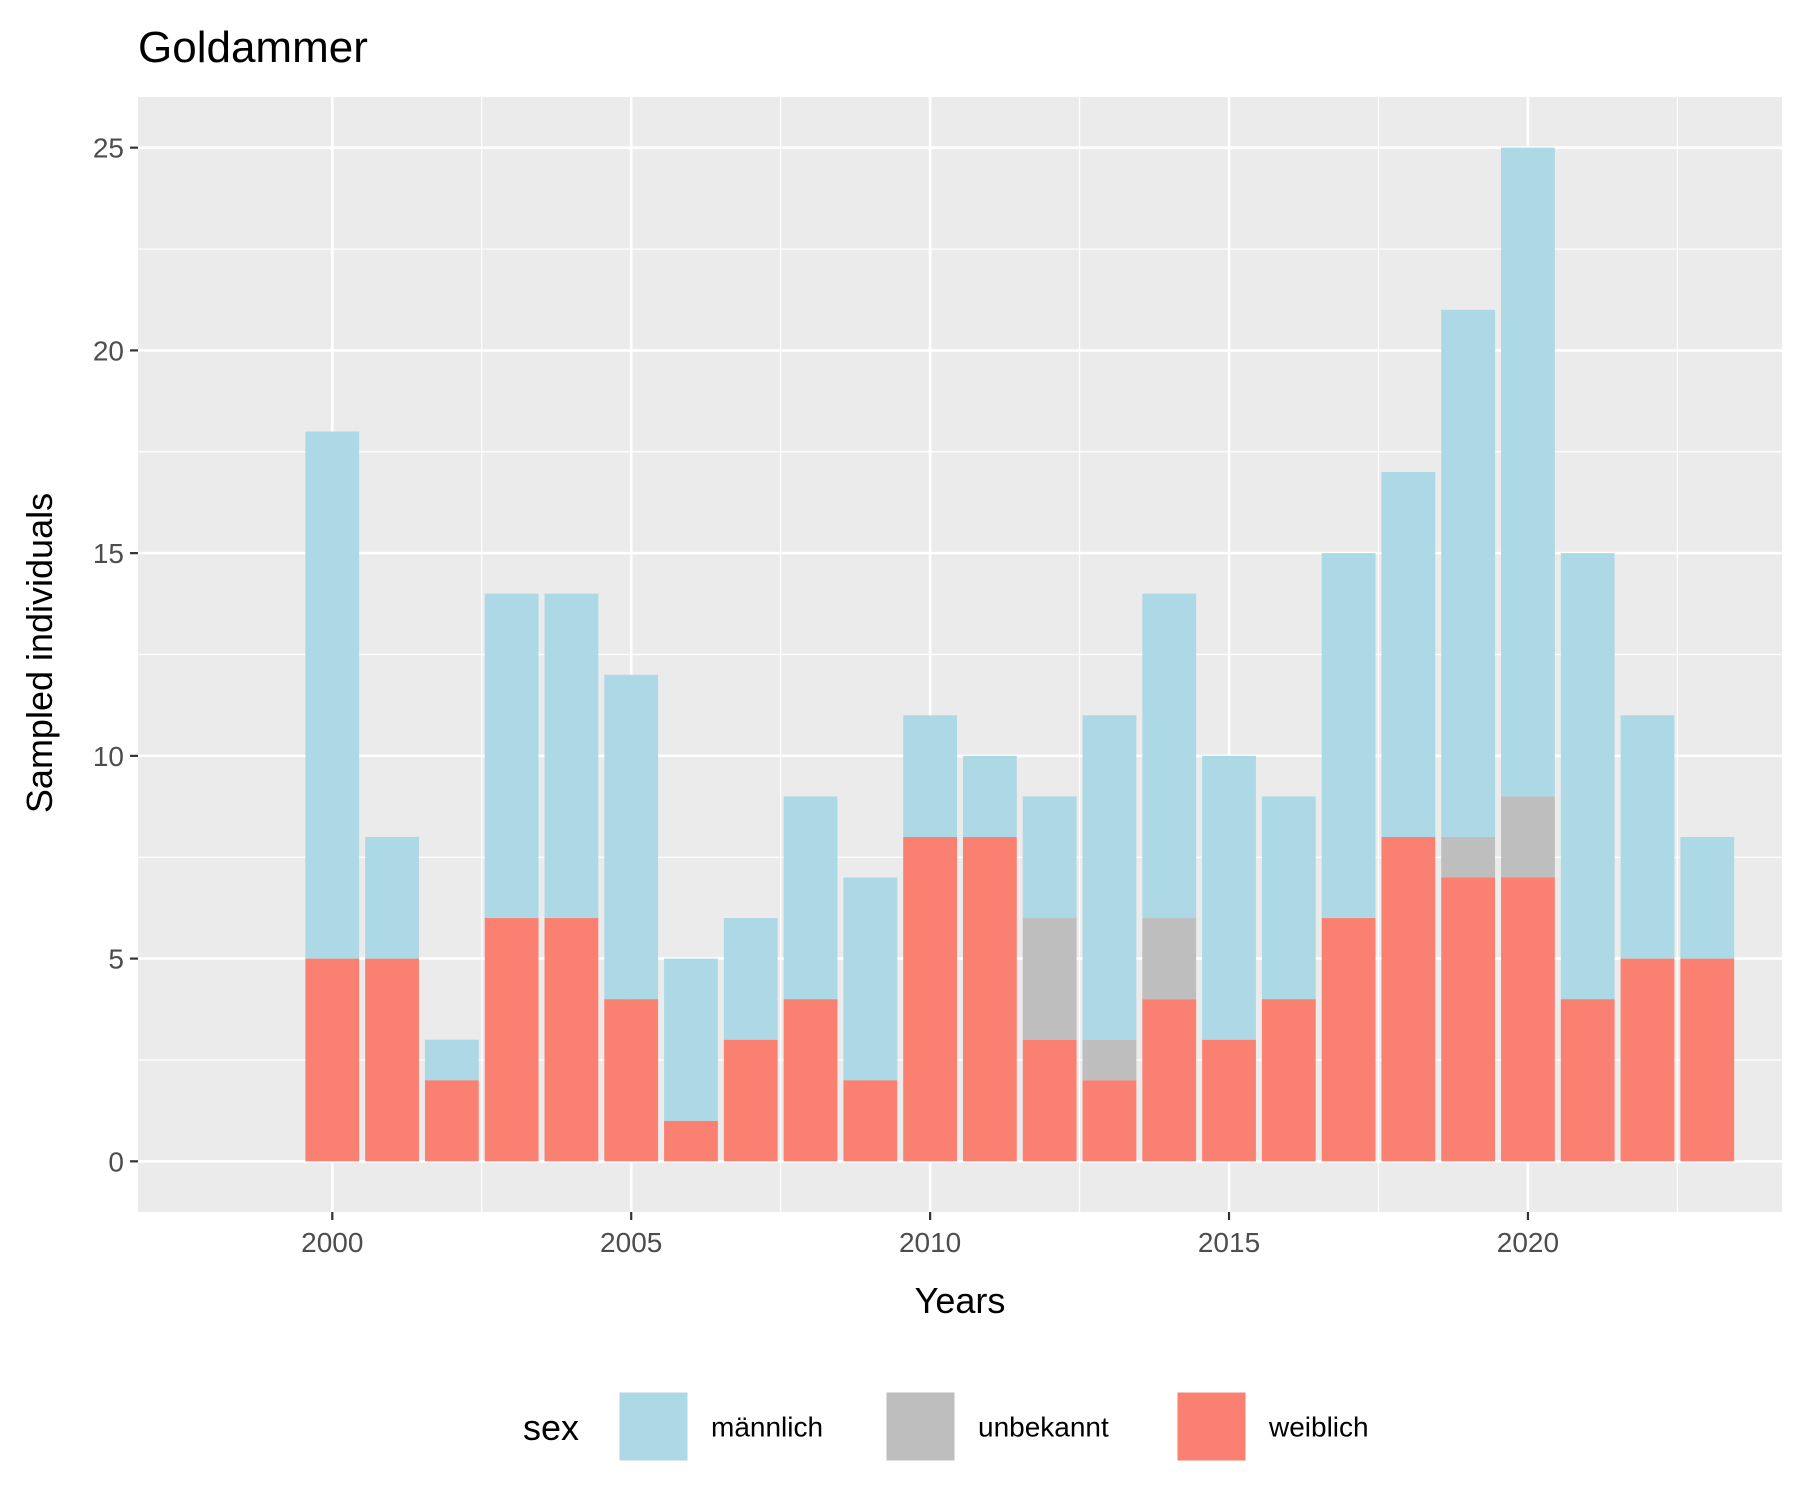 The image size is (1800, 1505). I want to click on bar-männlich-2020, so click(1528, 472).